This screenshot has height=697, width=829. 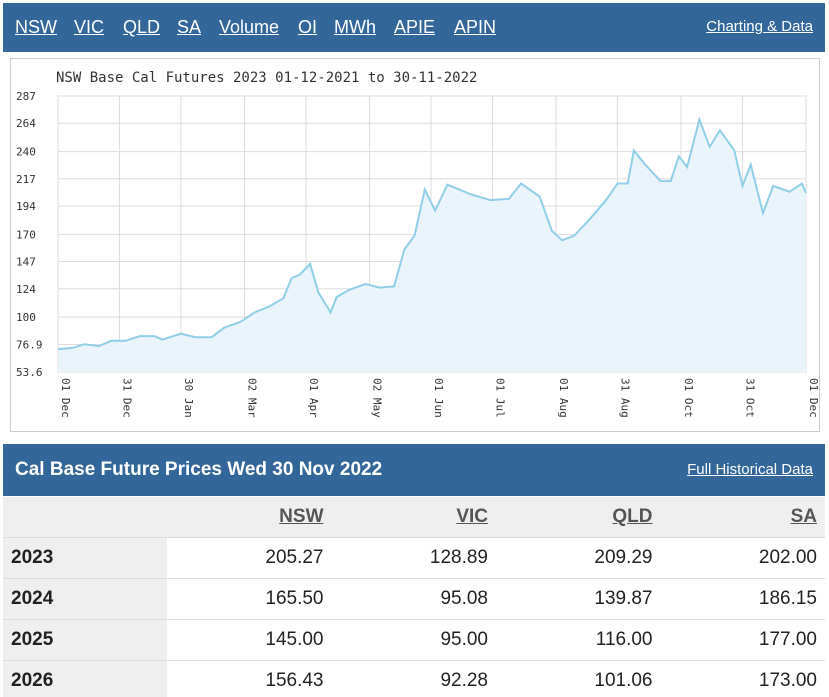 What do you see at coordinates (438, 398) in the screenshot?
I see `x-tick-label: 01 Jun` at bounding box center [438, 398].